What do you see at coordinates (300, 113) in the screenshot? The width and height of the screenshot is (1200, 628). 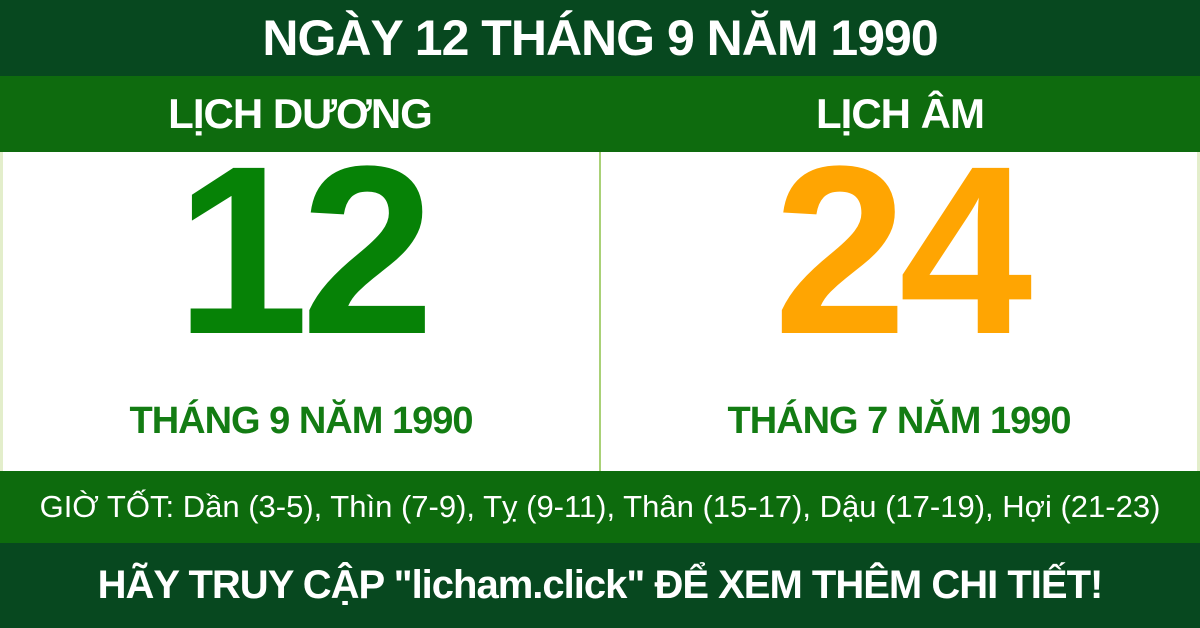 I see `solar-calendar-header: LỊCH DƯƠNG` at bounding box center [300, 113].